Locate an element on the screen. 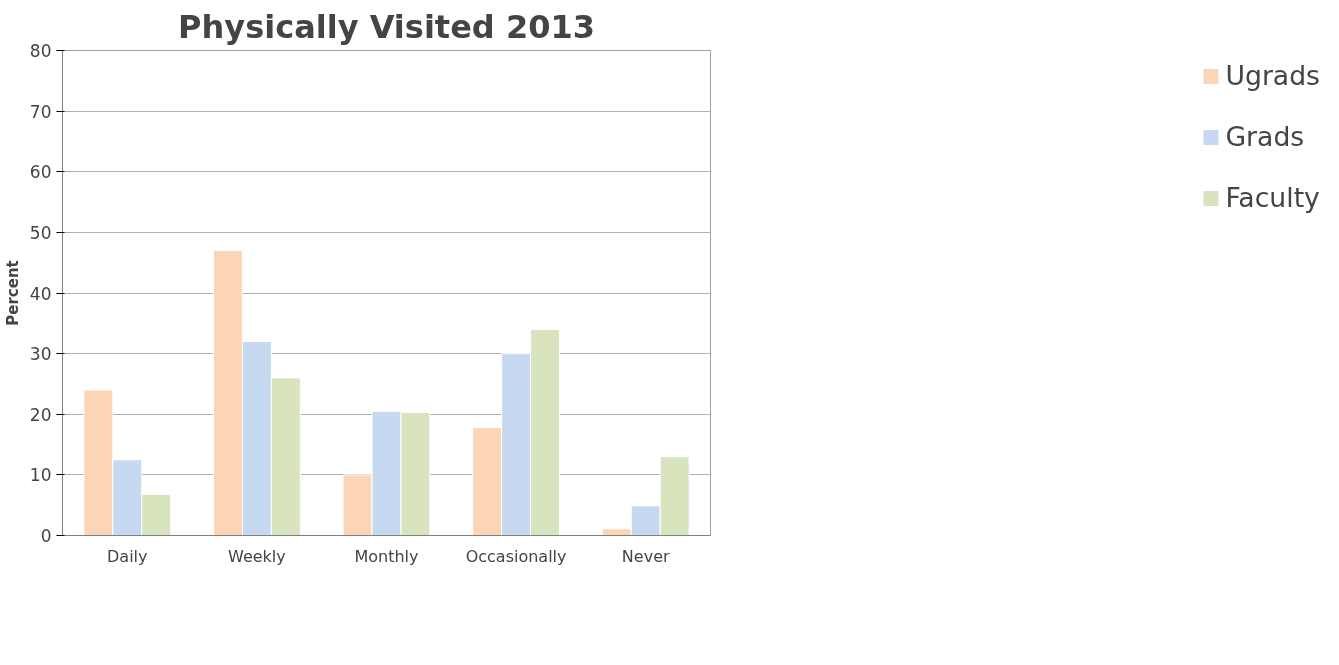 The width and height of the screenshot is (1339, 665). x-tick-label: Monthly is located at coordinates (386, 556).